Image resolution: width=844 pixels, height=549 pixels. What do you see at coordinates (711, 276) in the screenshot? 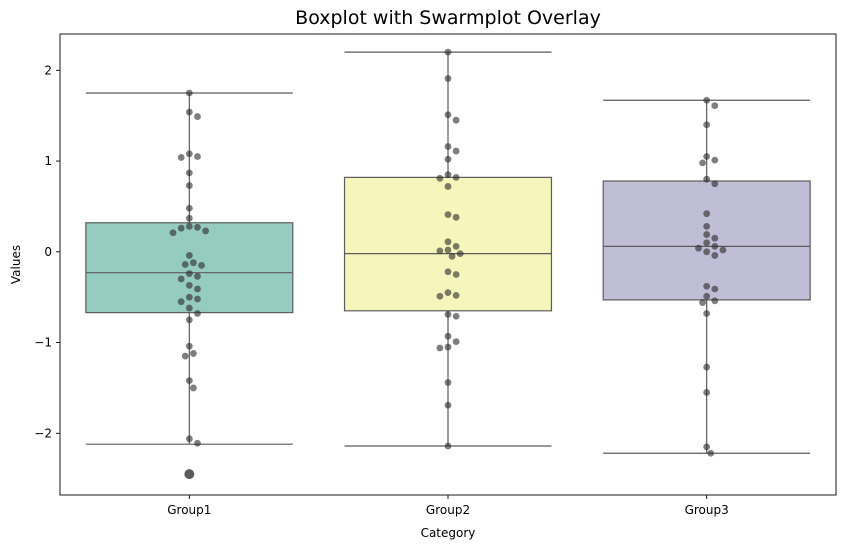
I see `swarm-group3` at bounding box center [711, 276].